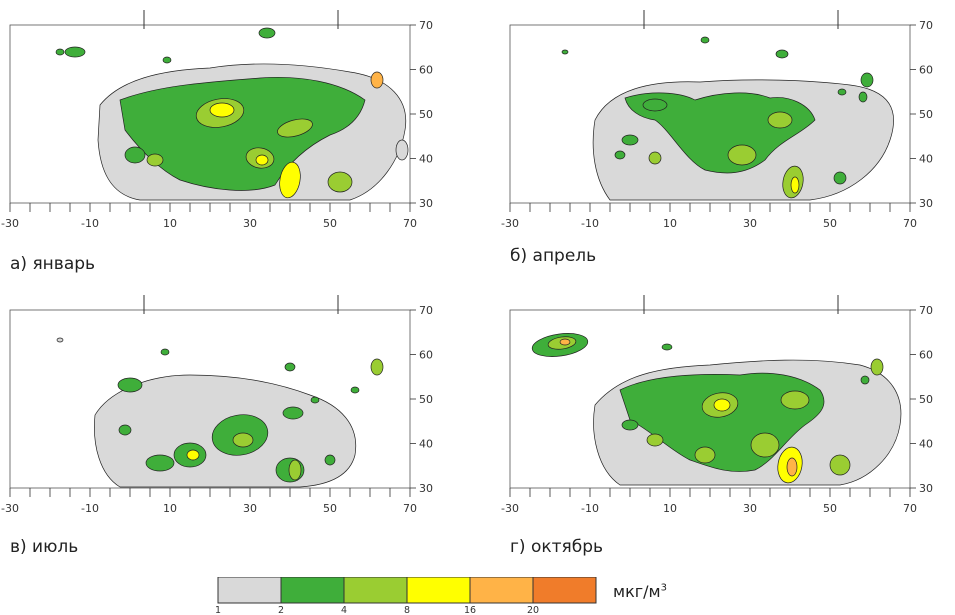 This screenshot has width=955, height=615. I want to click on panel-label-january: а) январь, so click(53, 264).